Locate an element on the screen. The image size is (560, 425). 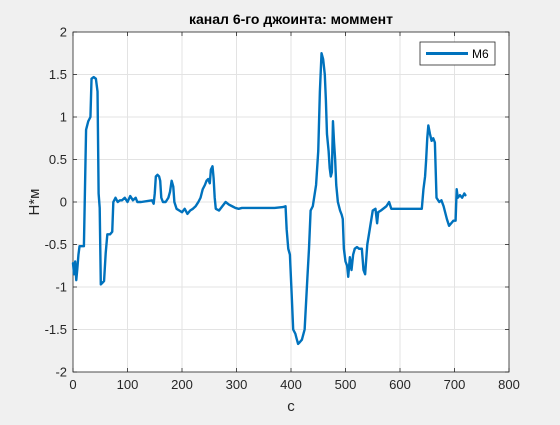
x-tick-label-0: 0 is located at coordinates (72, 384).